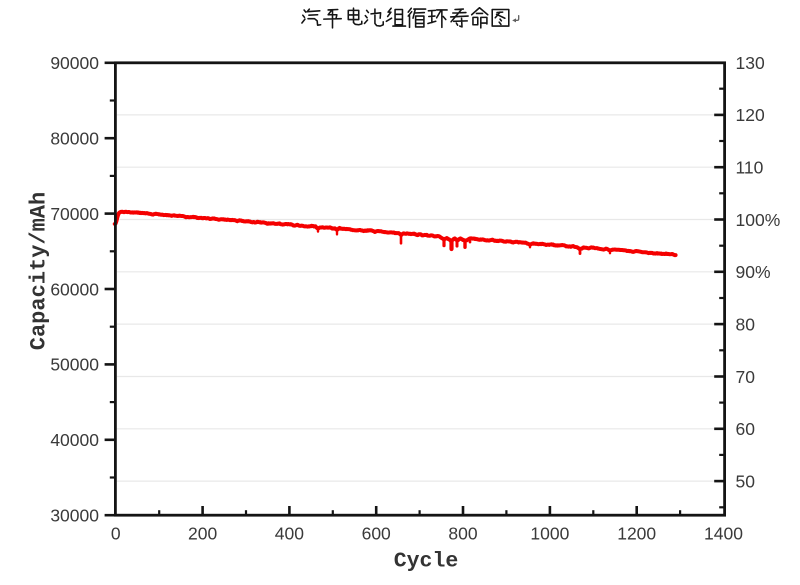 Image resolution: width=800 pixels, height=585 pixels. What do you see at coordinates (636, 534) in the screenshot?
I see `svg-text: 1200` at bounding box center [636, 534].